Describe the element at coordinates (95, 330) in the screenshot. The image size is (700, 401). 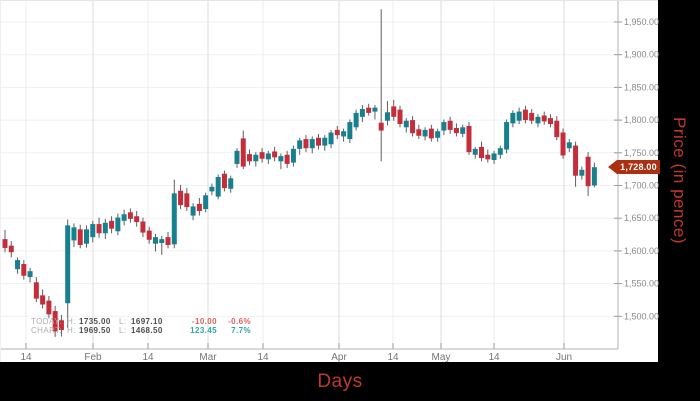
I see `legend-chart-high: 1969.50` at that location.